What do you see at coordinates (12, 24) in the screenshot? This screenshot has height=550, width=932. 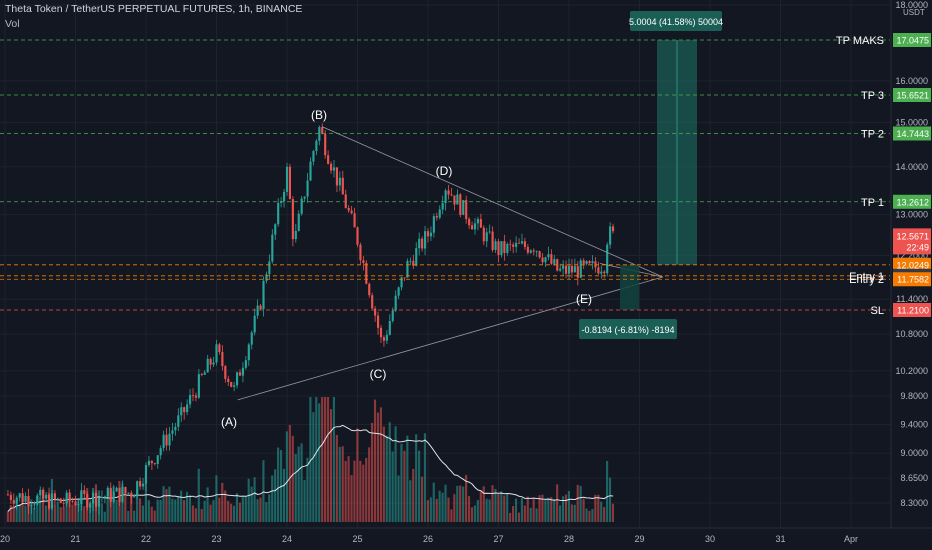 I see `volume-indicator-label: Vol` at bounding box center [12, 24].